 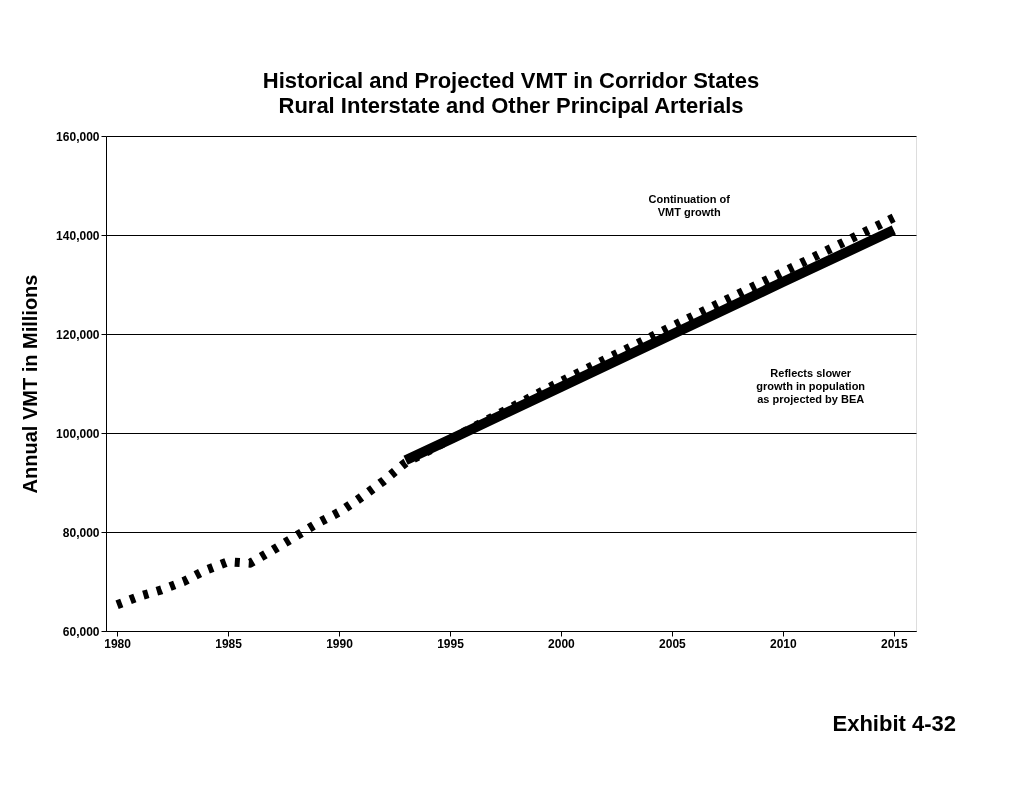 I want to click on y-axis-title: Annual VMT in Millions, so click(x=30, y=384).